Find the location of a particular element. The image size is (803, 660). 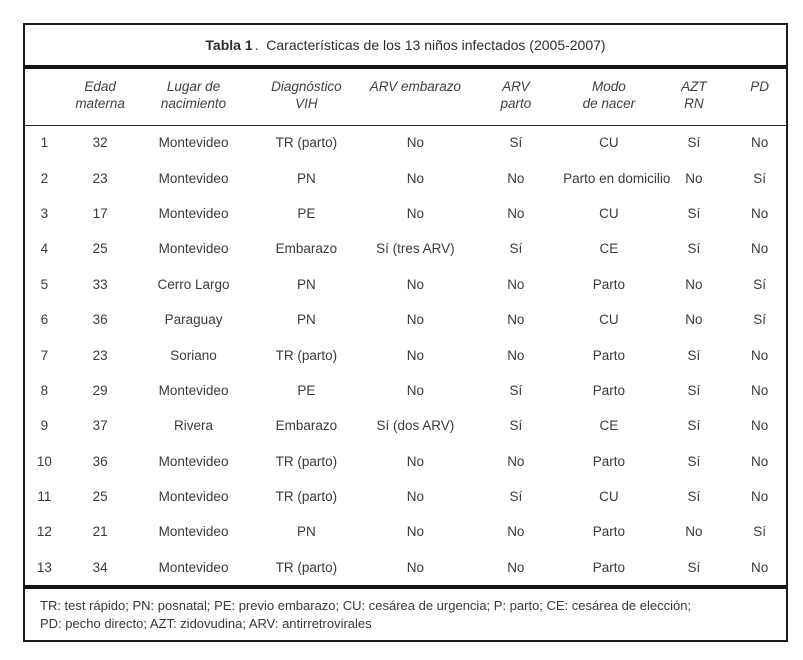

cell-edad-materna: 17 is located at coordinates (100, 213).